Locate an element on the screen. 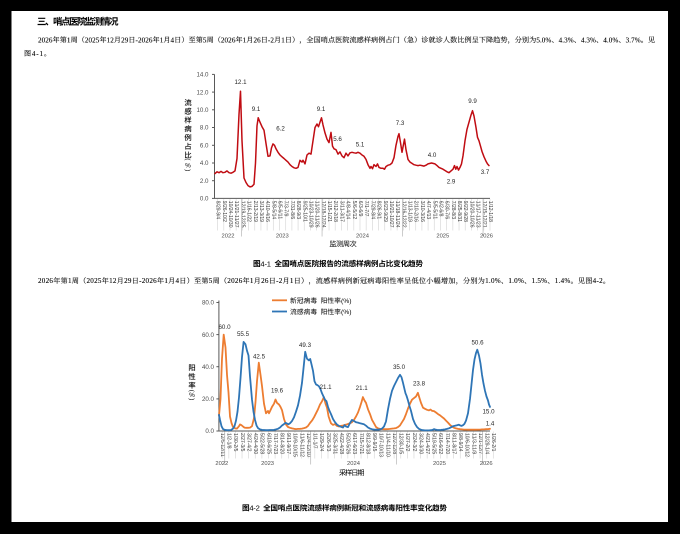 This screenshot has width=680, height=534. svg-text: 3/10-3/16 is located at coordinates (422, 211).